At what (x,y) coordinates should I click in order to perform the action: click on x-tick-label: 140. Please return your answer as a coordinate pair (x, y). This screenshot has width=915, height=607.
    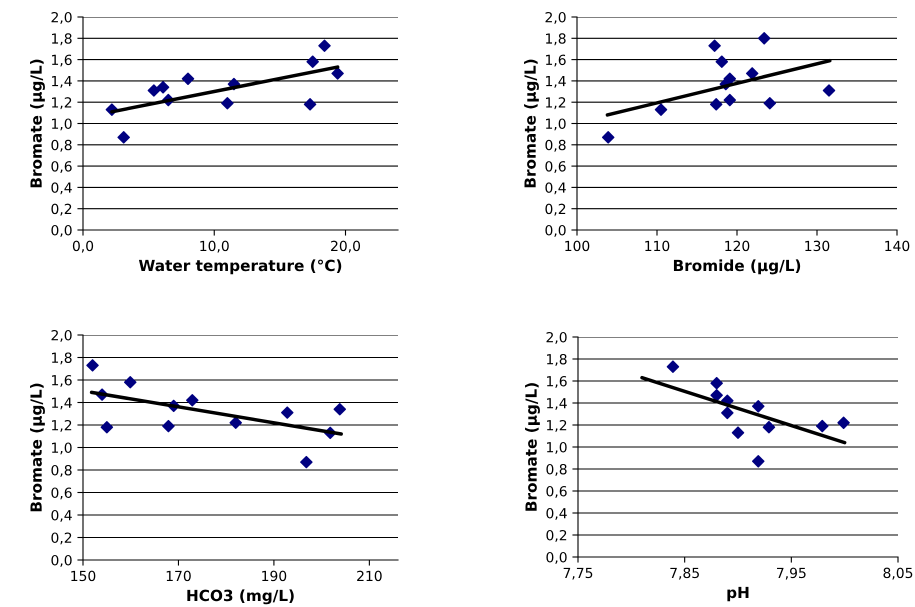
    Looking at the image, I should click on (897, 246).